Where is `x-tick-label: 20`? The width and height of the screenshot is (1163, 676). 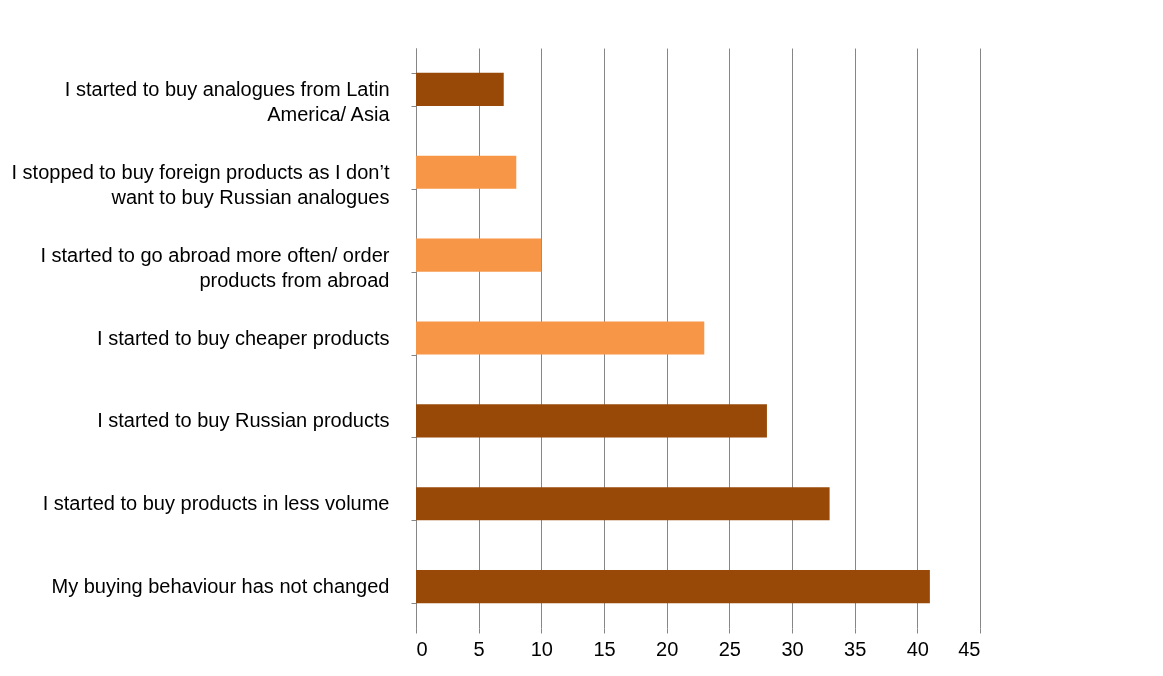 x-tick-label: 20 is located at coordinates (667, 648).